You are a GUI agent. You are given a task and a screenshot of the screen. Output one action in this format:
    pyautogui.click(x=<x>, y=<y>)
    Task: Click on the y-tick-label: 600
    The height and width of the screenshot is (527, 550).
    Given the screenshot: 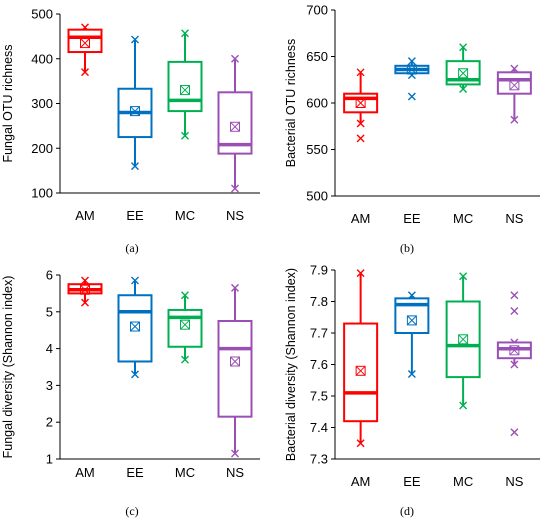 What is the action you would take?
    pyautogui.click(x=317, y=103)
    